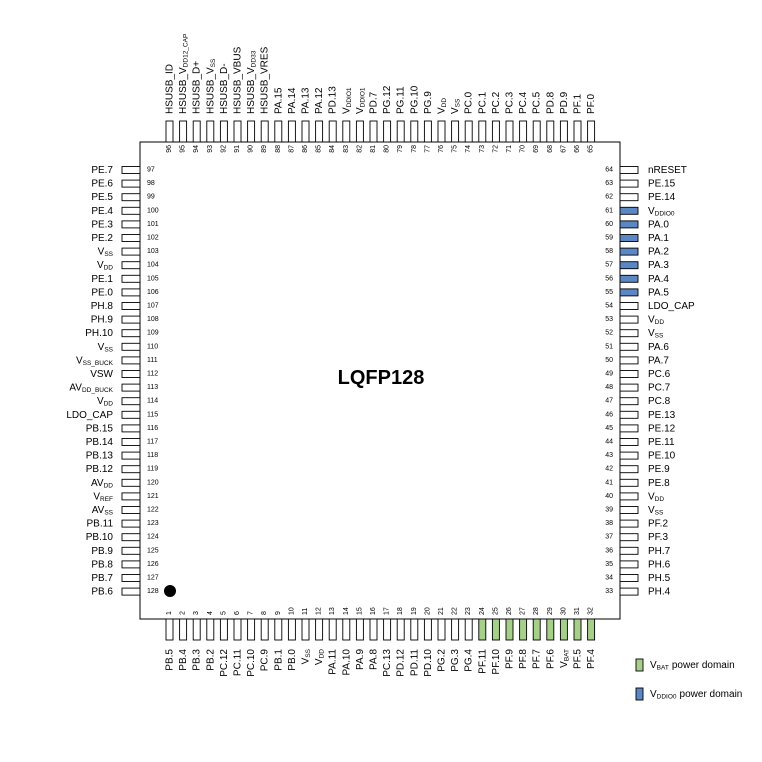 Image resolution: width=762 pixels, height=762 pixels. I want to click on pin-78-label-text: PG.10, so click(414, 99).